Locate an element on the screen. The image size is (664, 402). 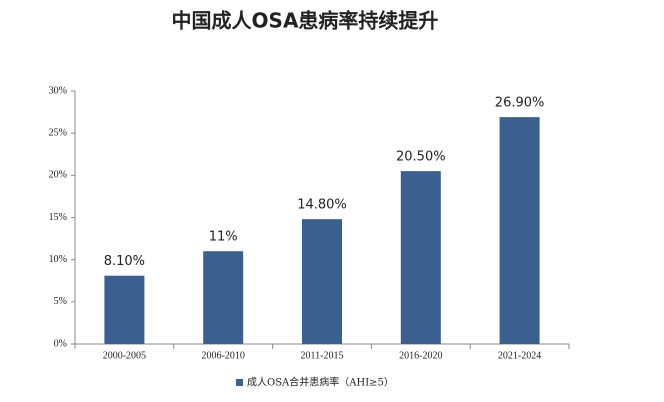
y-tick-label: 15% is located at coordinates (58, 217).